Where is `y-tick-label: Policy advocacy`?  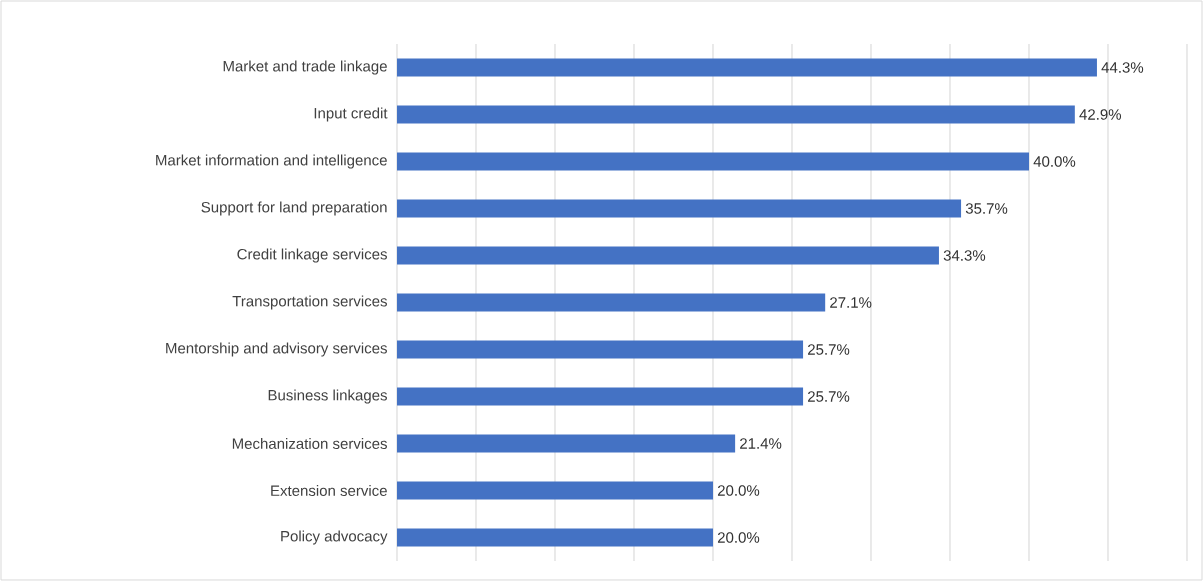
y-tick-label: Policy advocacy is located at coordinates (334, 537).